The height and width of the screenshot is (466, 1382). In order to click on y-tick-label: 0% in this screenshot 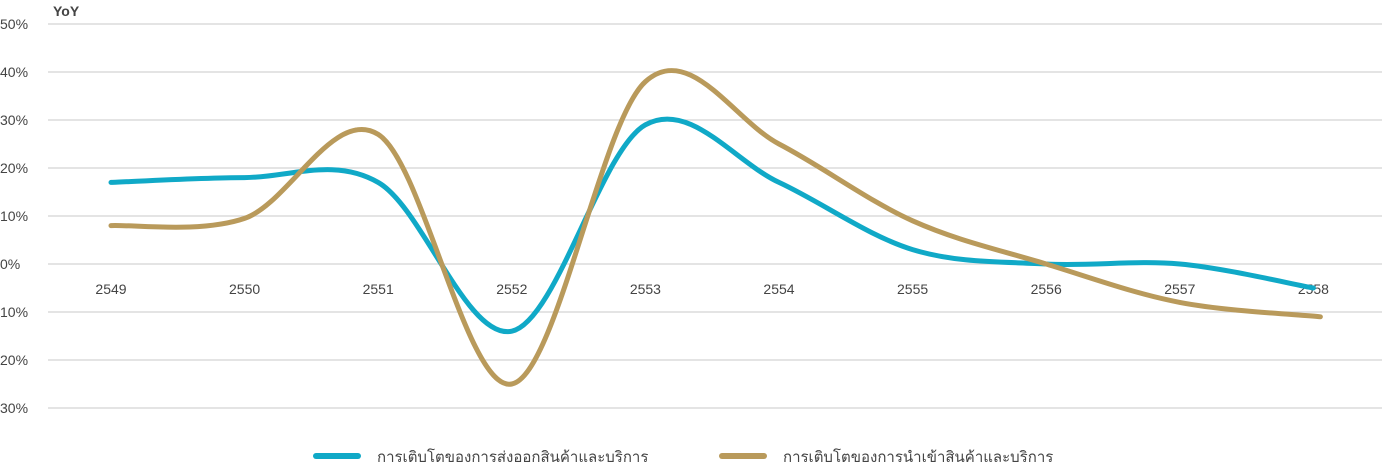, I will do `click(10, 264)`.